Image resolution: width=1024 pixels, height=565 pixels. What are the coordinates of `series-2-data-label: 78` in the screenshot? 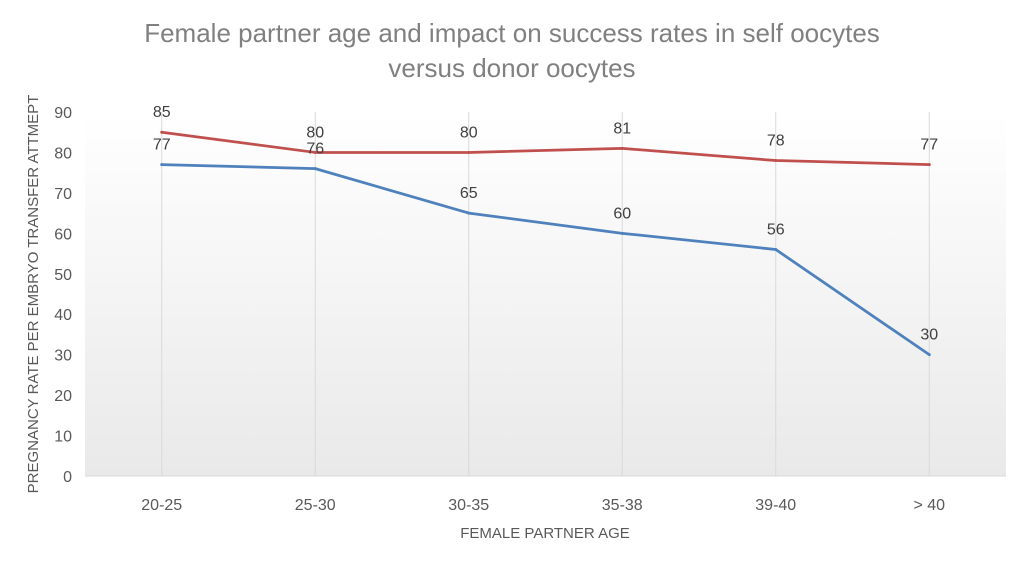 It's located at (776, 141).